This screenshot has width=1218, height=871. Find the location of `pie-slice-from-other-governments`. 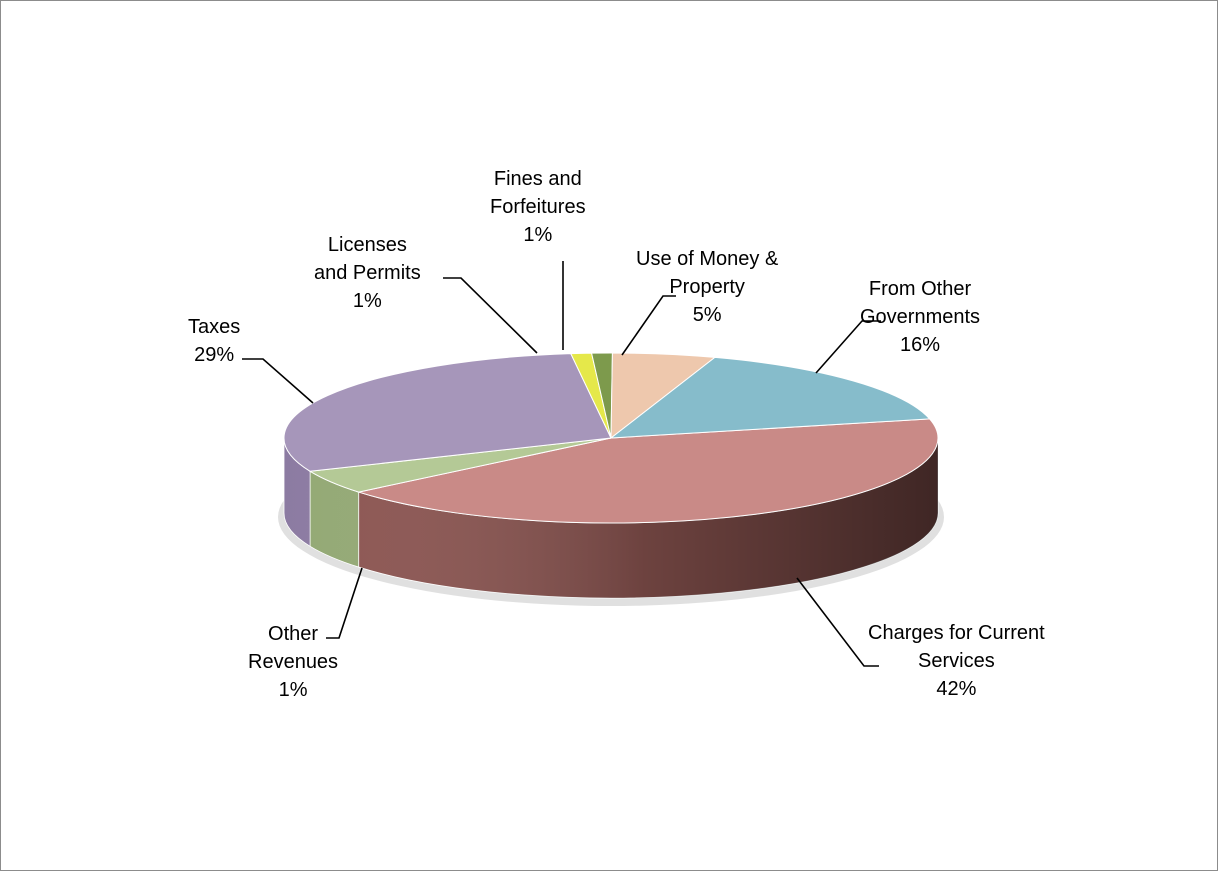

pie-slice-from-other-governments is located at coordinates (770, 397).